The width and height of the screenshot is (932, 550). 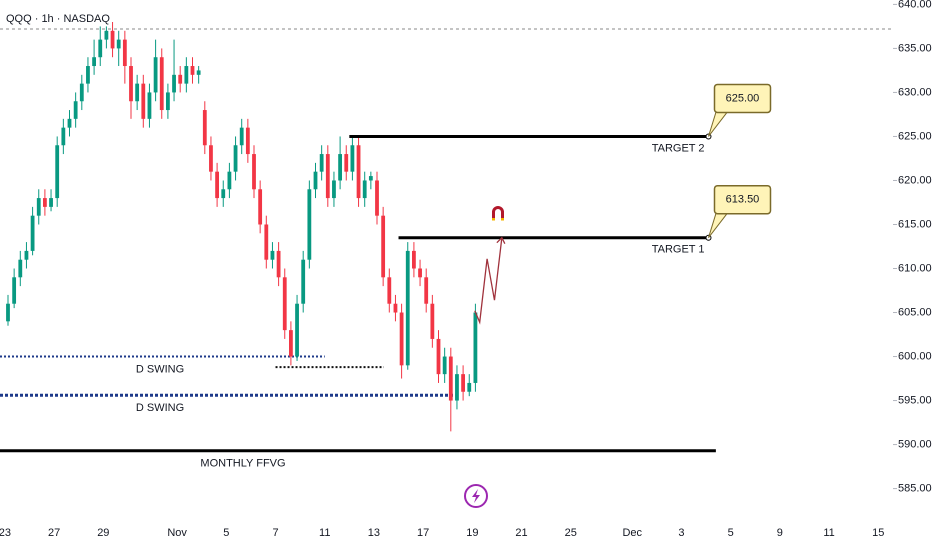 What do you see at coordinates (678, 148) in the screenshot?
I see `target-label: TARGET 2` at bounding box center [678, 148].